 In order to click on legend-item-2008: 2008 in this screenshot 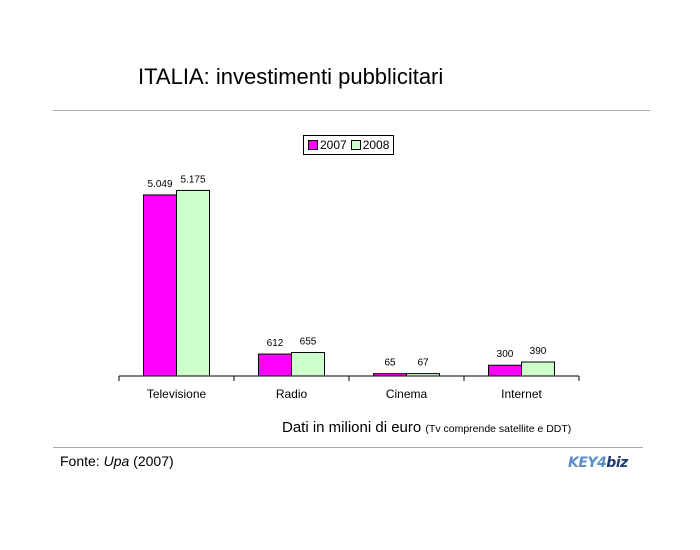, I will do `click(370, 145)`.